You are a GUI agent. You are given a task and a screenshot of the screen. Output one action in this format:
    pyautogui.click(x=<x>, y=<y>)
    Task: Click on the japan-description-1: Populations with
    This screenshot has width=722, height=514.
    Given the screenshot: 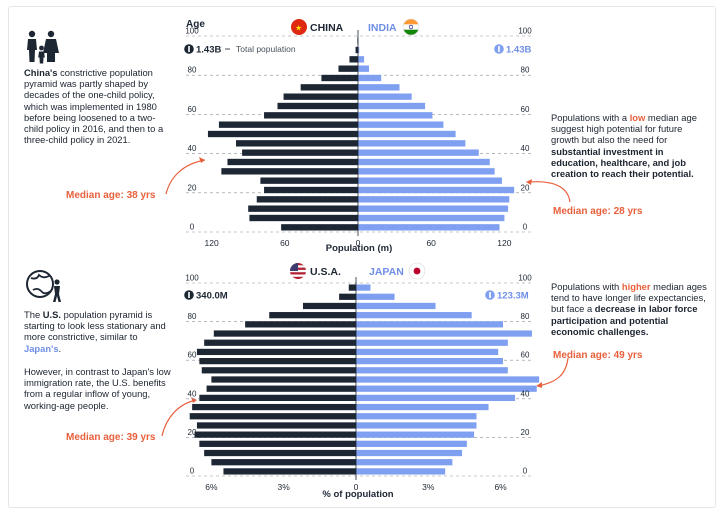 What is the action you would take?
    pyautogui.click(x=586, y=286)
    